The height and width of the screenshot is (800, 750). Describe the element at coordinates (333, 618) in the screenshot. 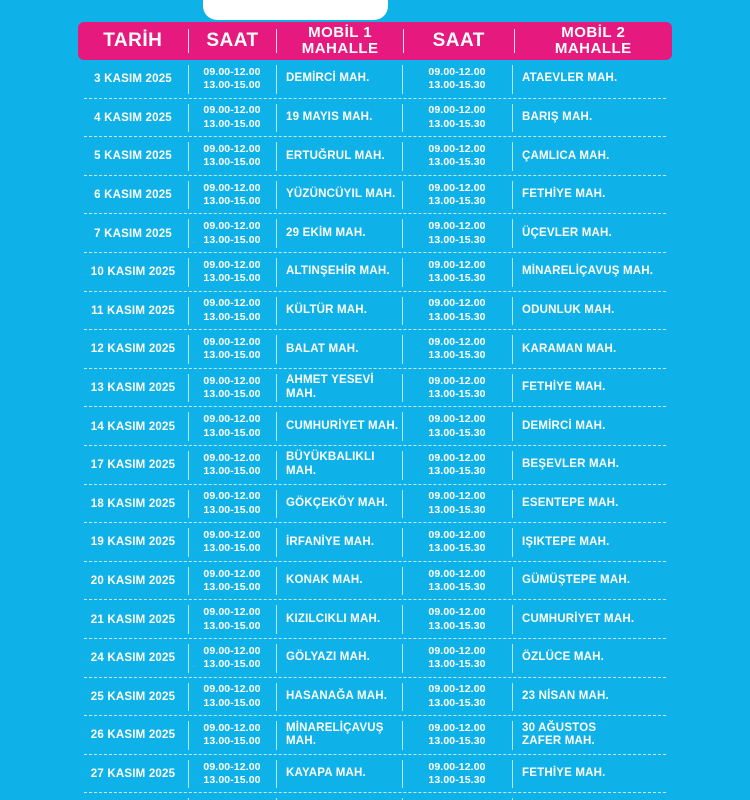

I see `mobile-1-neighborhood: KIZILCIKLI MAH.` at that location.